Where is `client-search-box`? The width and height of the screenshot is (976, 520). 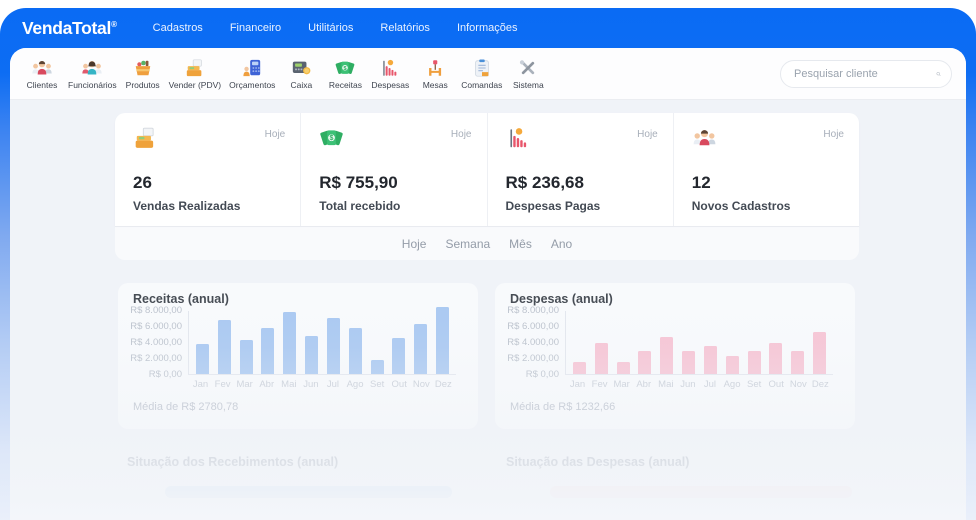 client-search-box is located at coordinates (866, 74).